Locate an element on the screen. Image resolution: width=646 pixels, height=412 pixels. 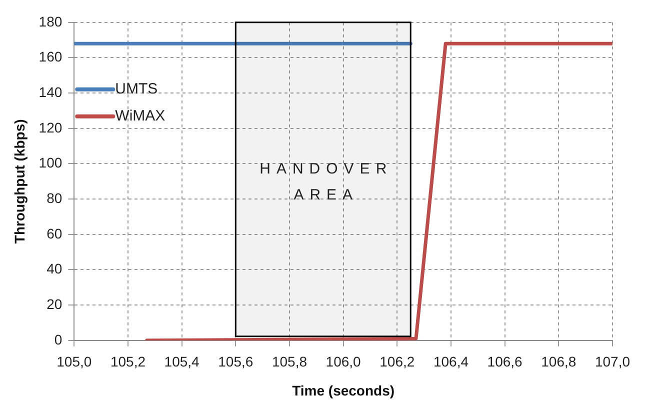
x-tick-label: 105,2 is located at coordinates (128, 362).